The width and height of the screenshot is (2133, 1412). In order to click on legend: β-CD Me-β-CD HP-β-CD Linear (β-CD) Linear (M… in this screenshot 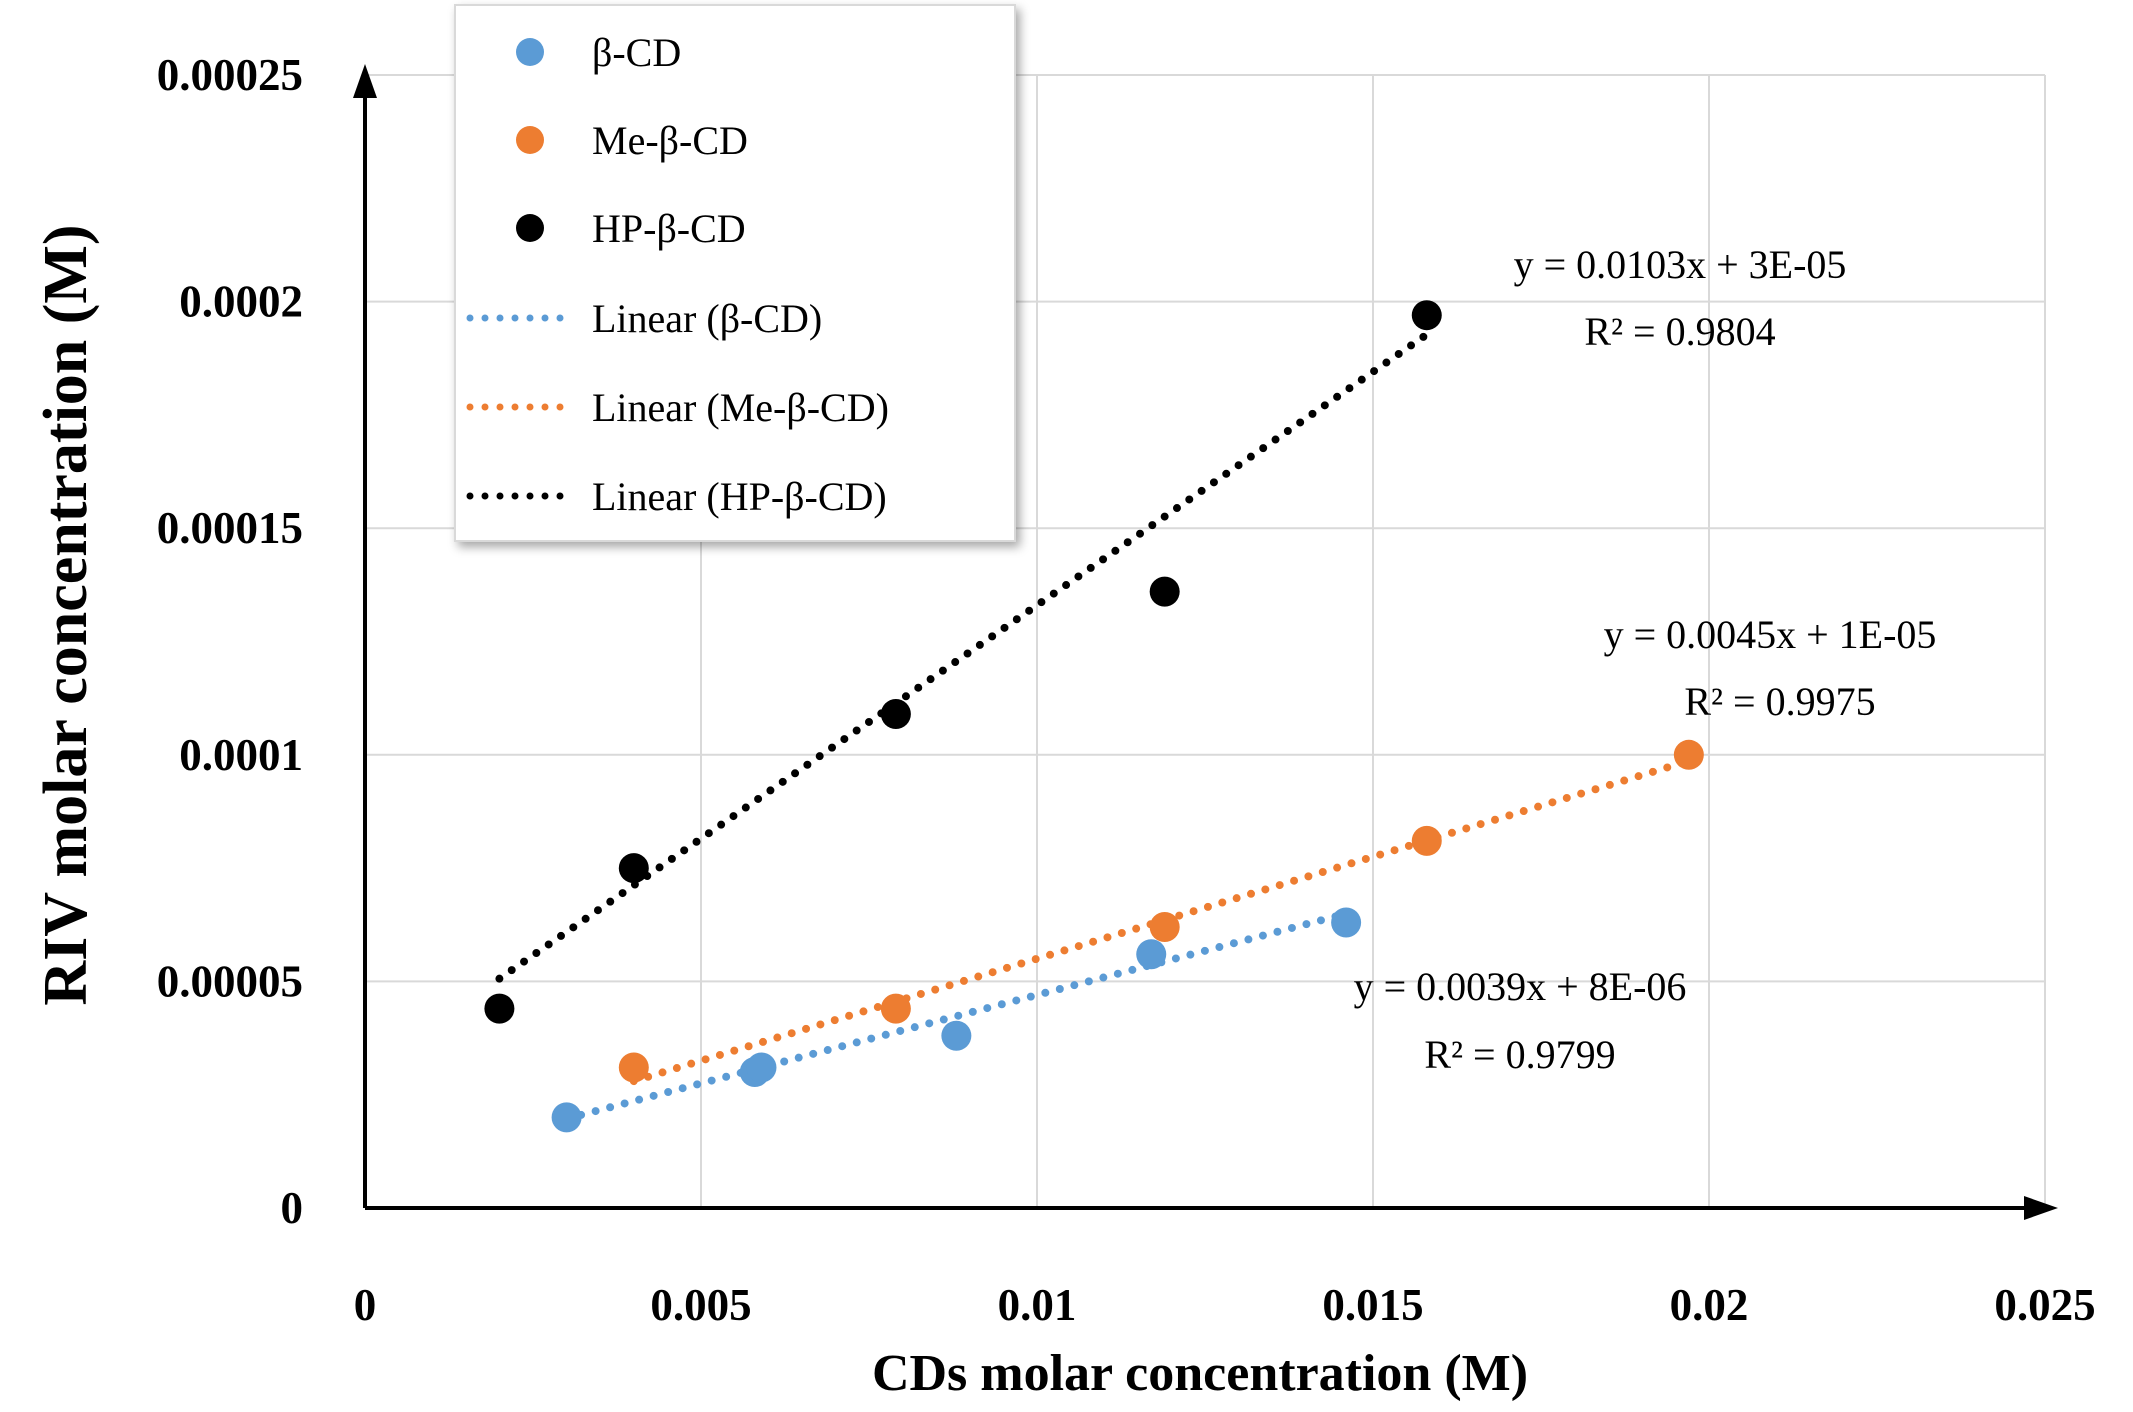, I will do `click(735, 273)`.